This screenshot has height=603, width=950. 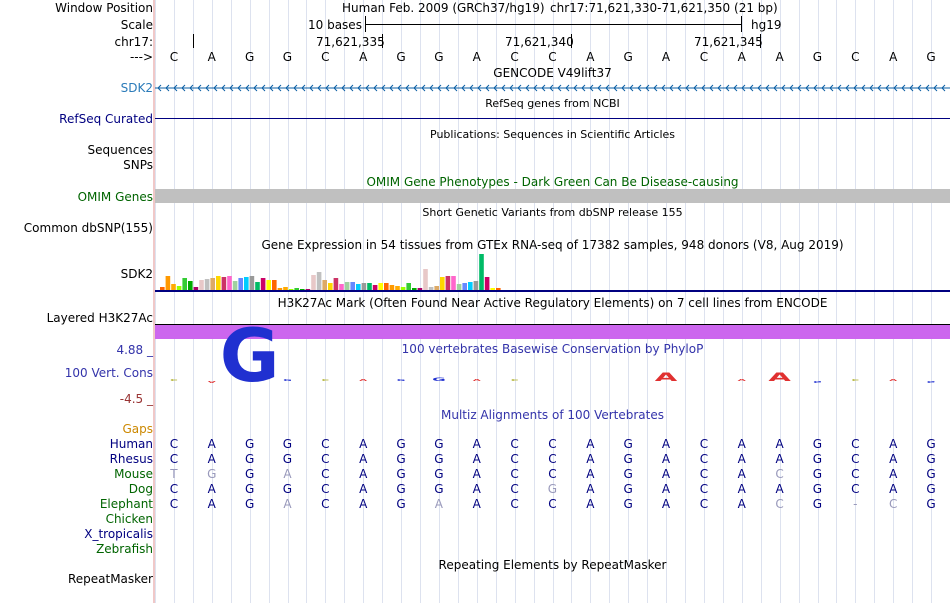 I want to click on gtex-gene-label: SDK2, so click(x=136, y=274).